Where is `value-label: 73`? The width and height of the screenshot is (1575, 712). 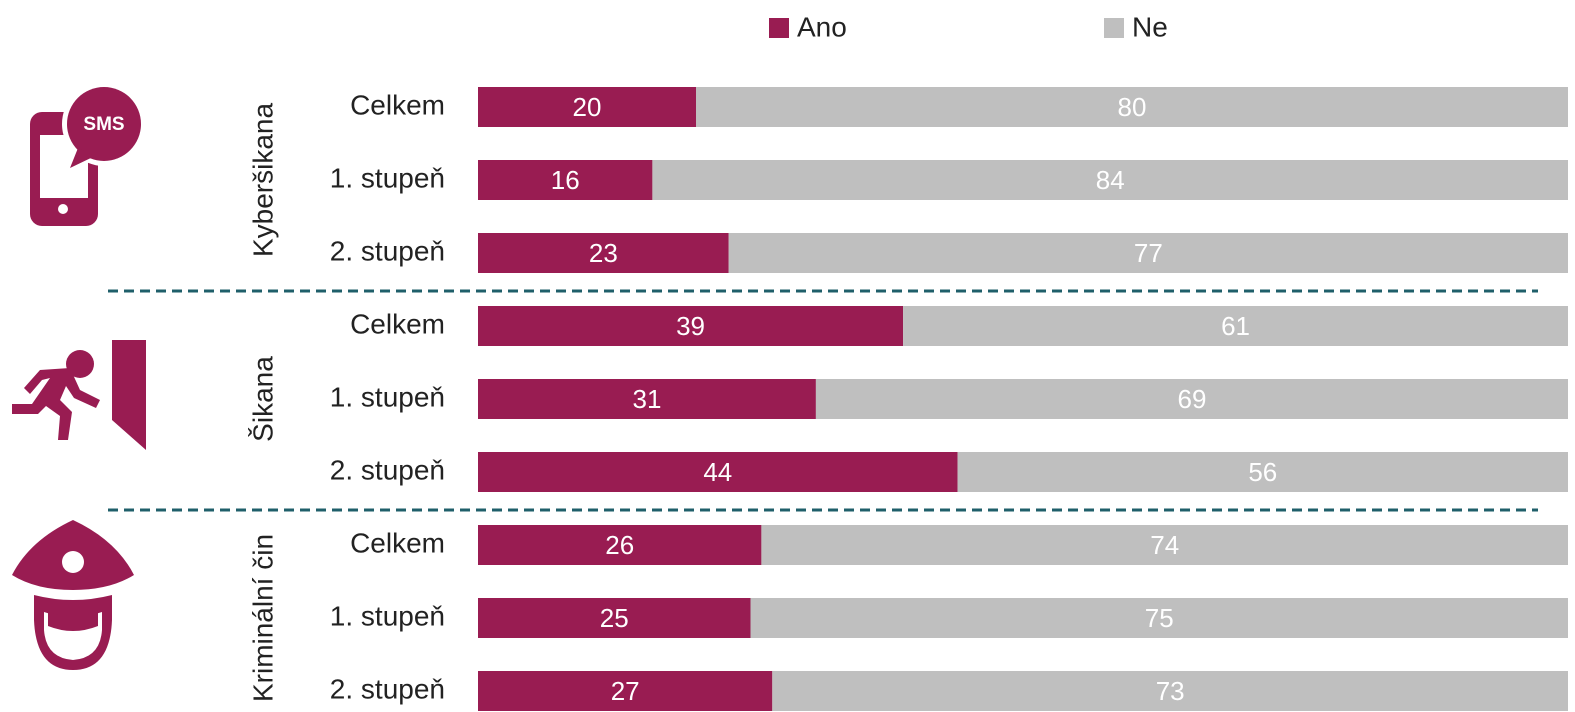
value-label: 73 is located at coordinates (1170, 691).